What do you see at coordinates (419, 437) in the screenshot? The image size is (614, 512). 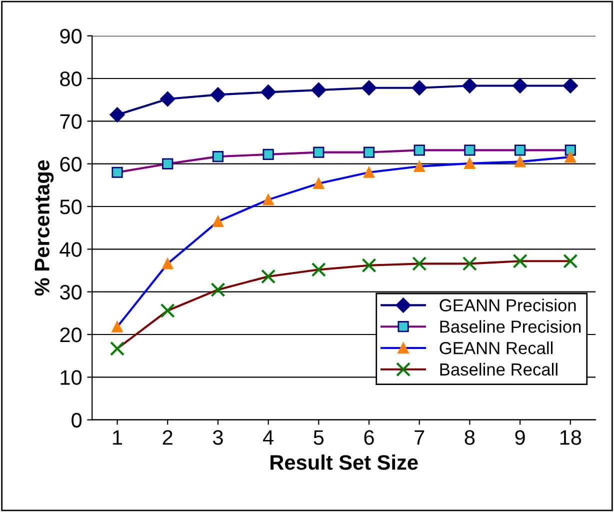 I see `x-tick-label: 7` at bounding box center [419, 437].